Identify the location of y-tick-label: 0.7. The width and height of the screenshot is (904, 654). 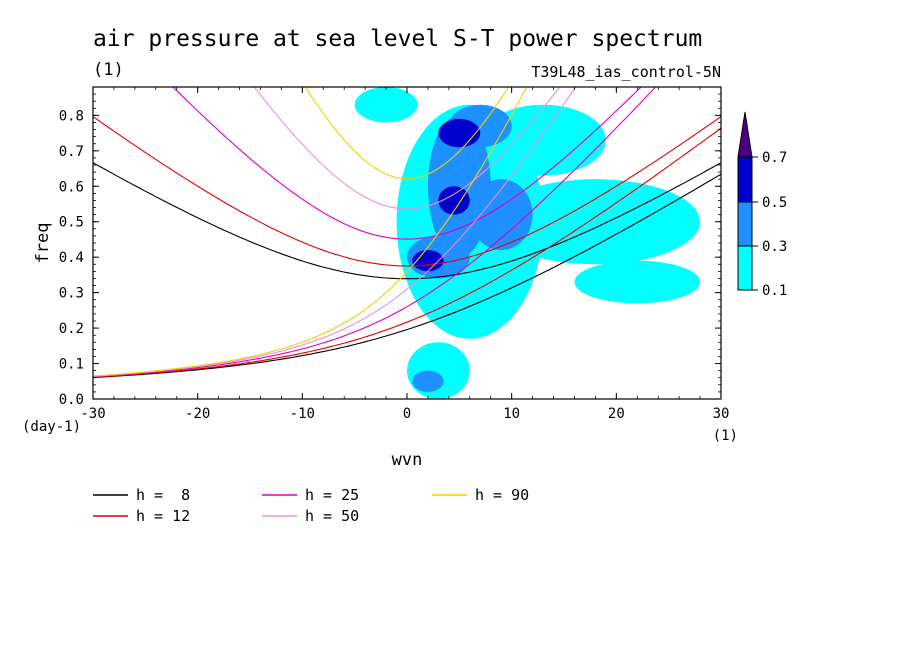
(71, 152).